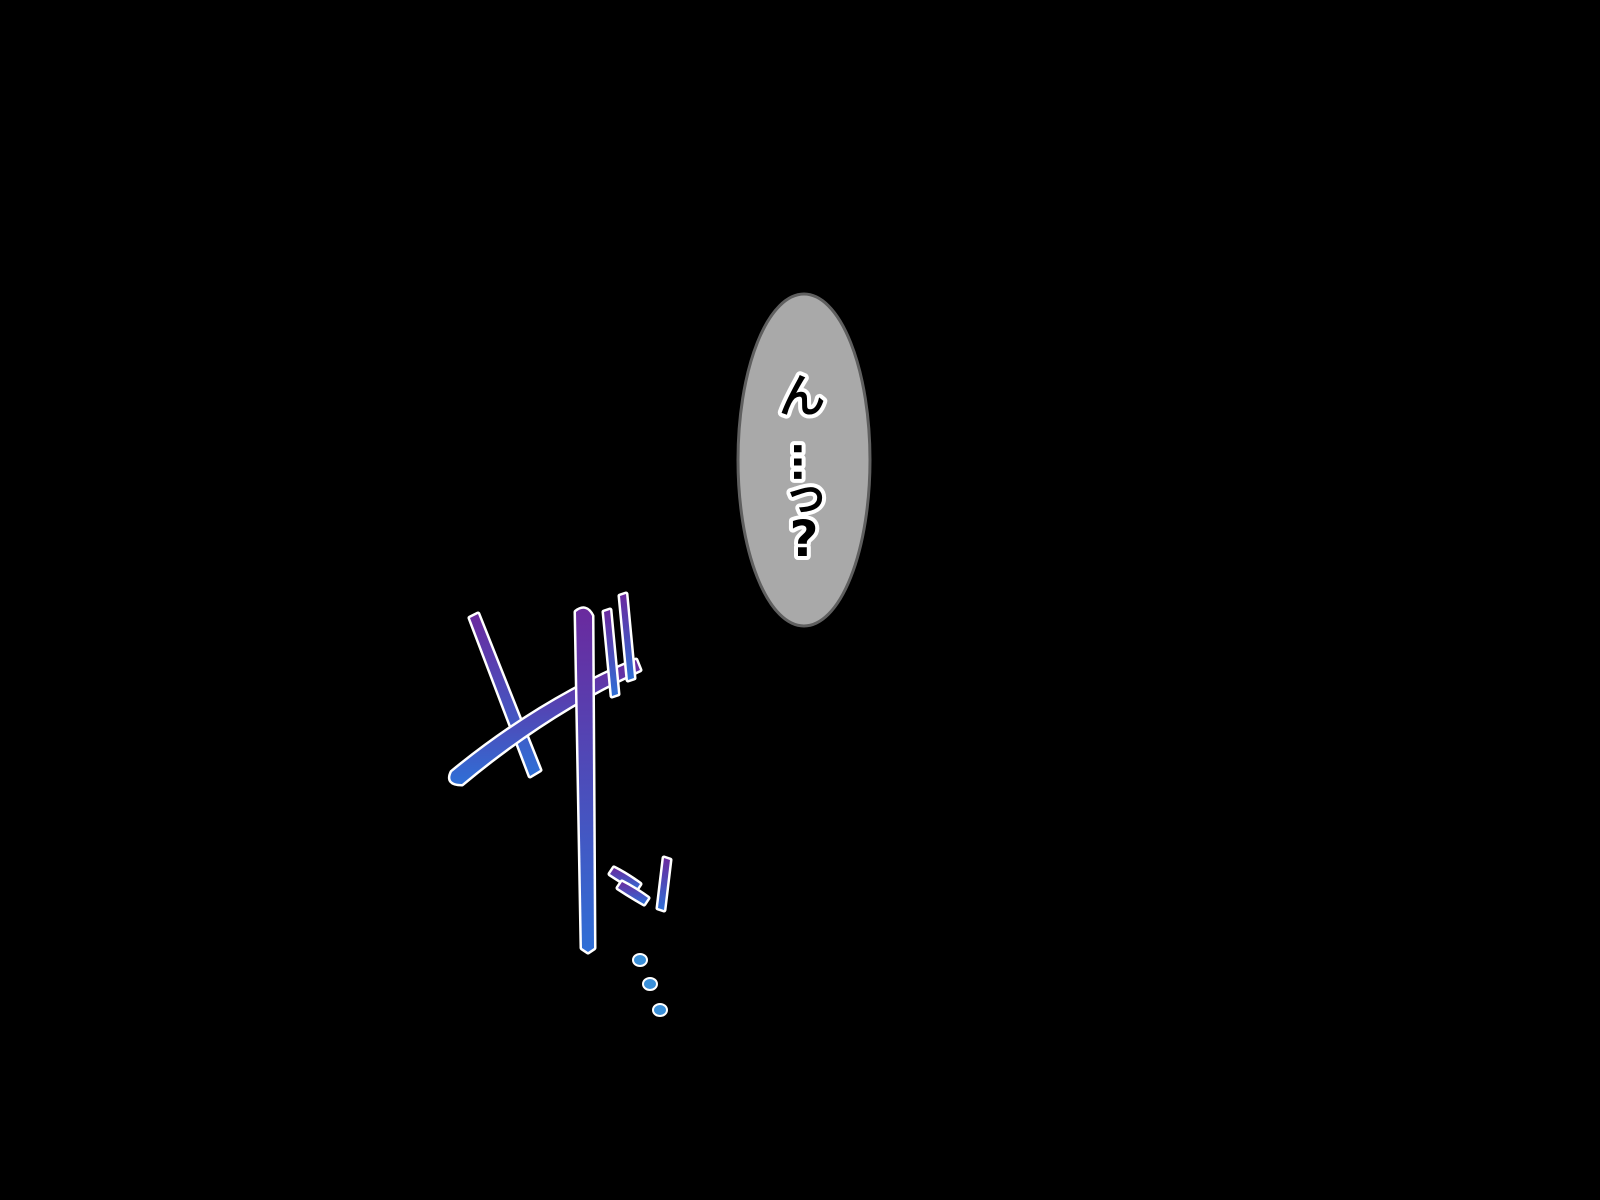  I want to click on bubble-char-n: ん, so click(802, 396).